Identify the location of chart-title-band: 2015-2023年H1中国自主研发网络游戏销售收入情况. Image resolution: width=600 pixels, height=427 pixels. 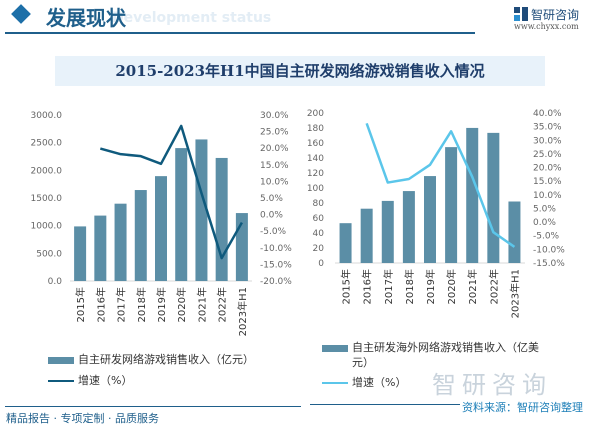
(300, 71).